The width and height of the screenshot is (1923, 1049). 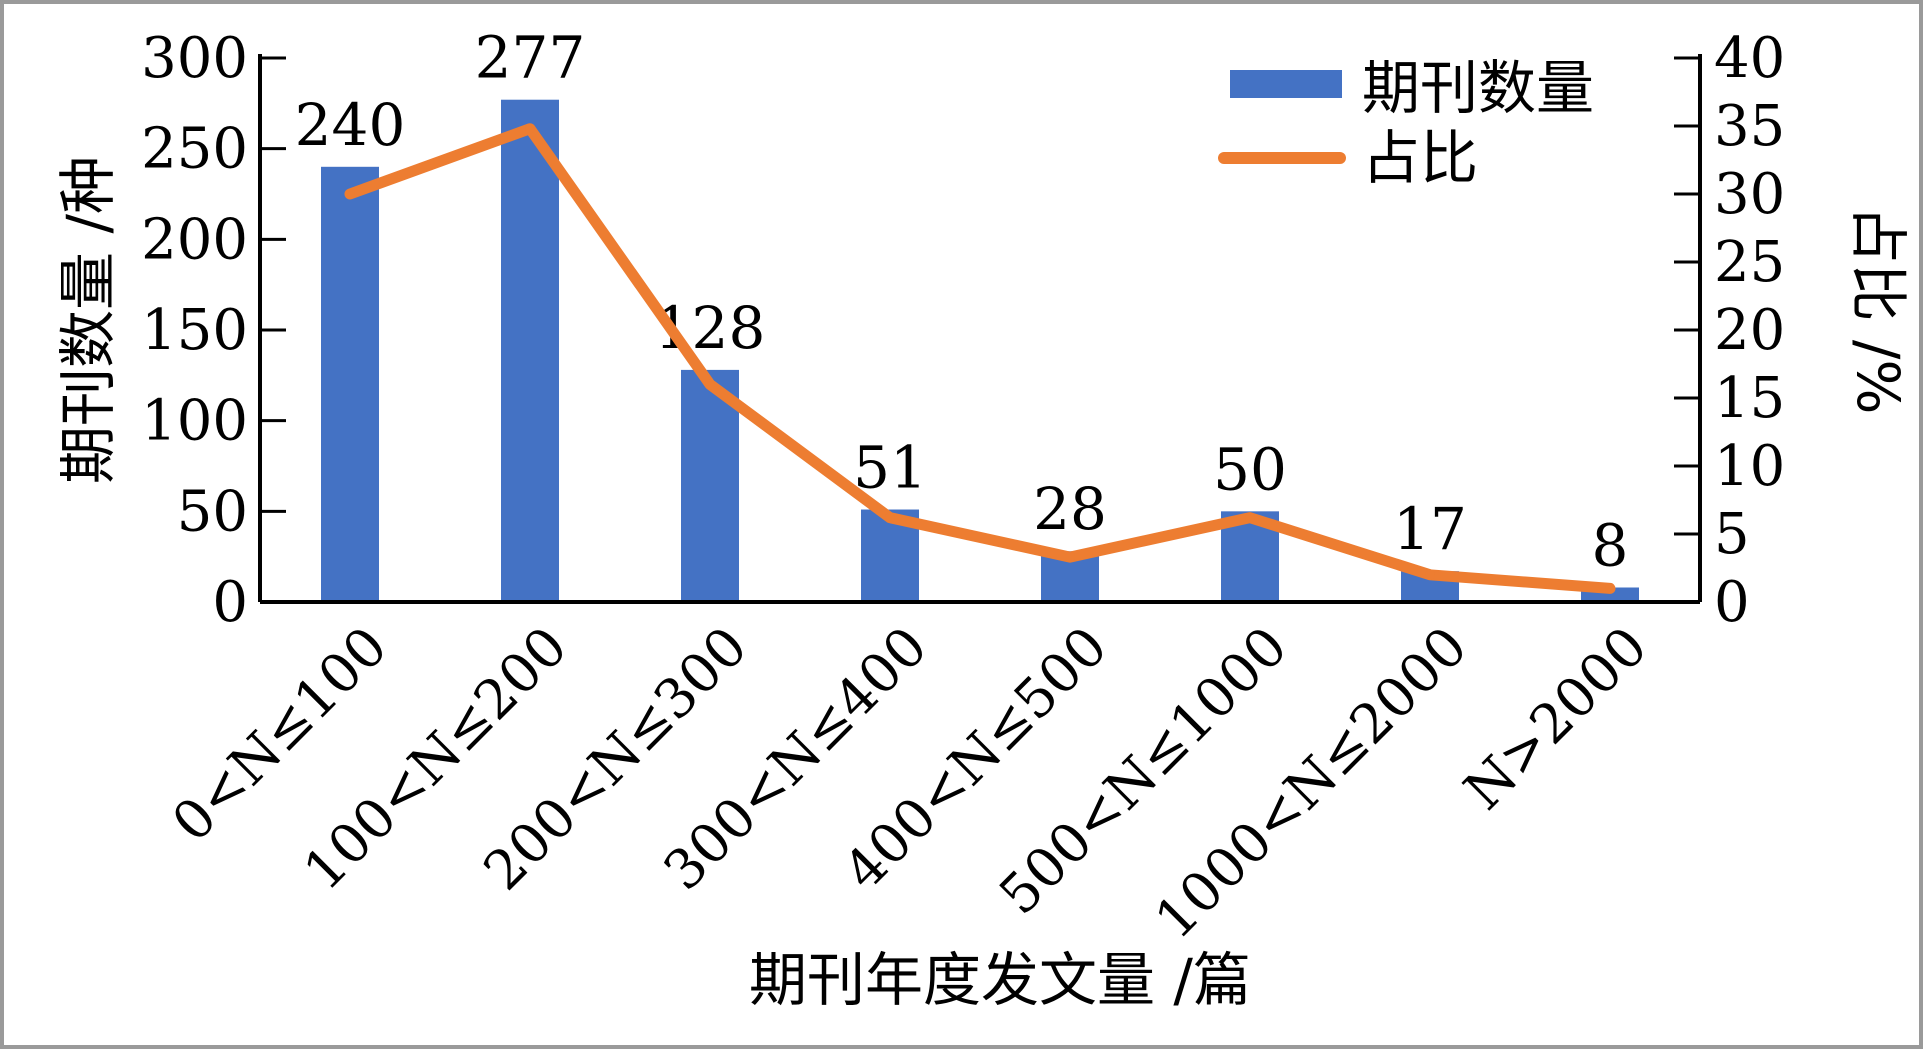 I want to click on legend-label-bar: 期刊数量, so click(x=1478, y=88).